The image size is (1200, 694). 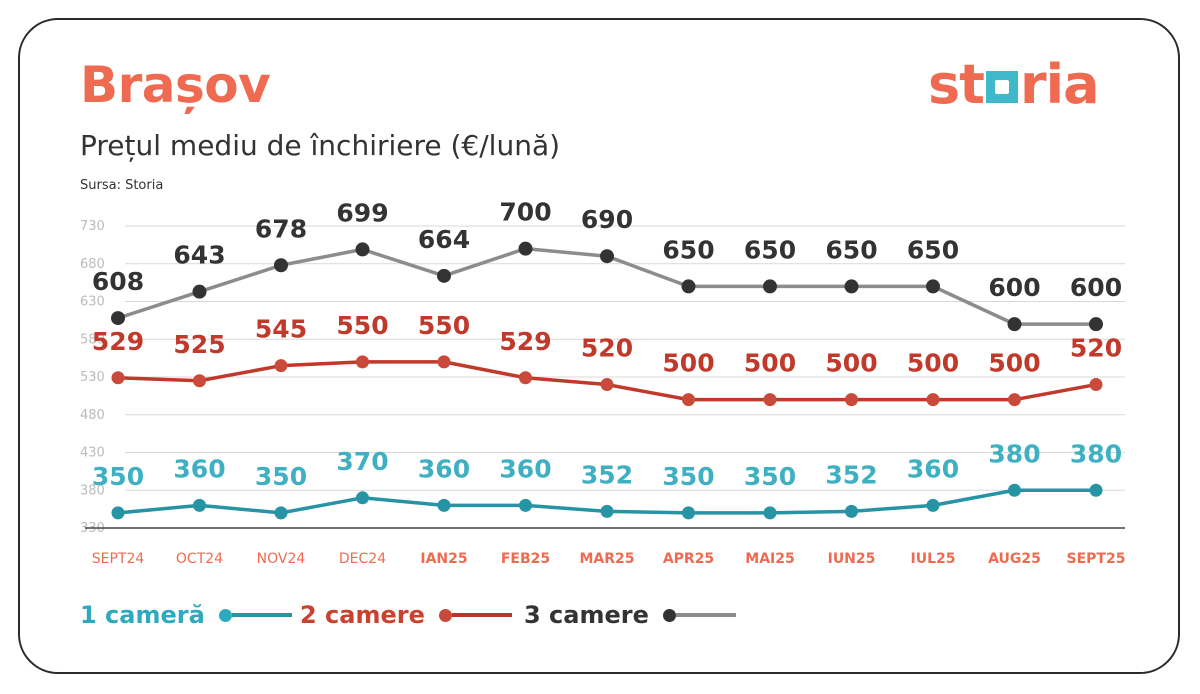 I want to click on x-tick-label: IUL25, so click(x=933, y=559).